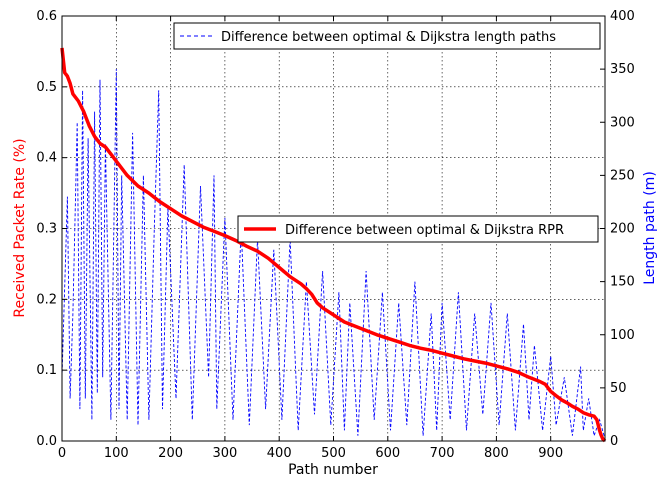 The height and width of the screenshot is (481, 667). What do you see at coordinates (622, 175) in the screenshot?
I see `y-right-tick-label: 250` at bounding box center [622, 175].